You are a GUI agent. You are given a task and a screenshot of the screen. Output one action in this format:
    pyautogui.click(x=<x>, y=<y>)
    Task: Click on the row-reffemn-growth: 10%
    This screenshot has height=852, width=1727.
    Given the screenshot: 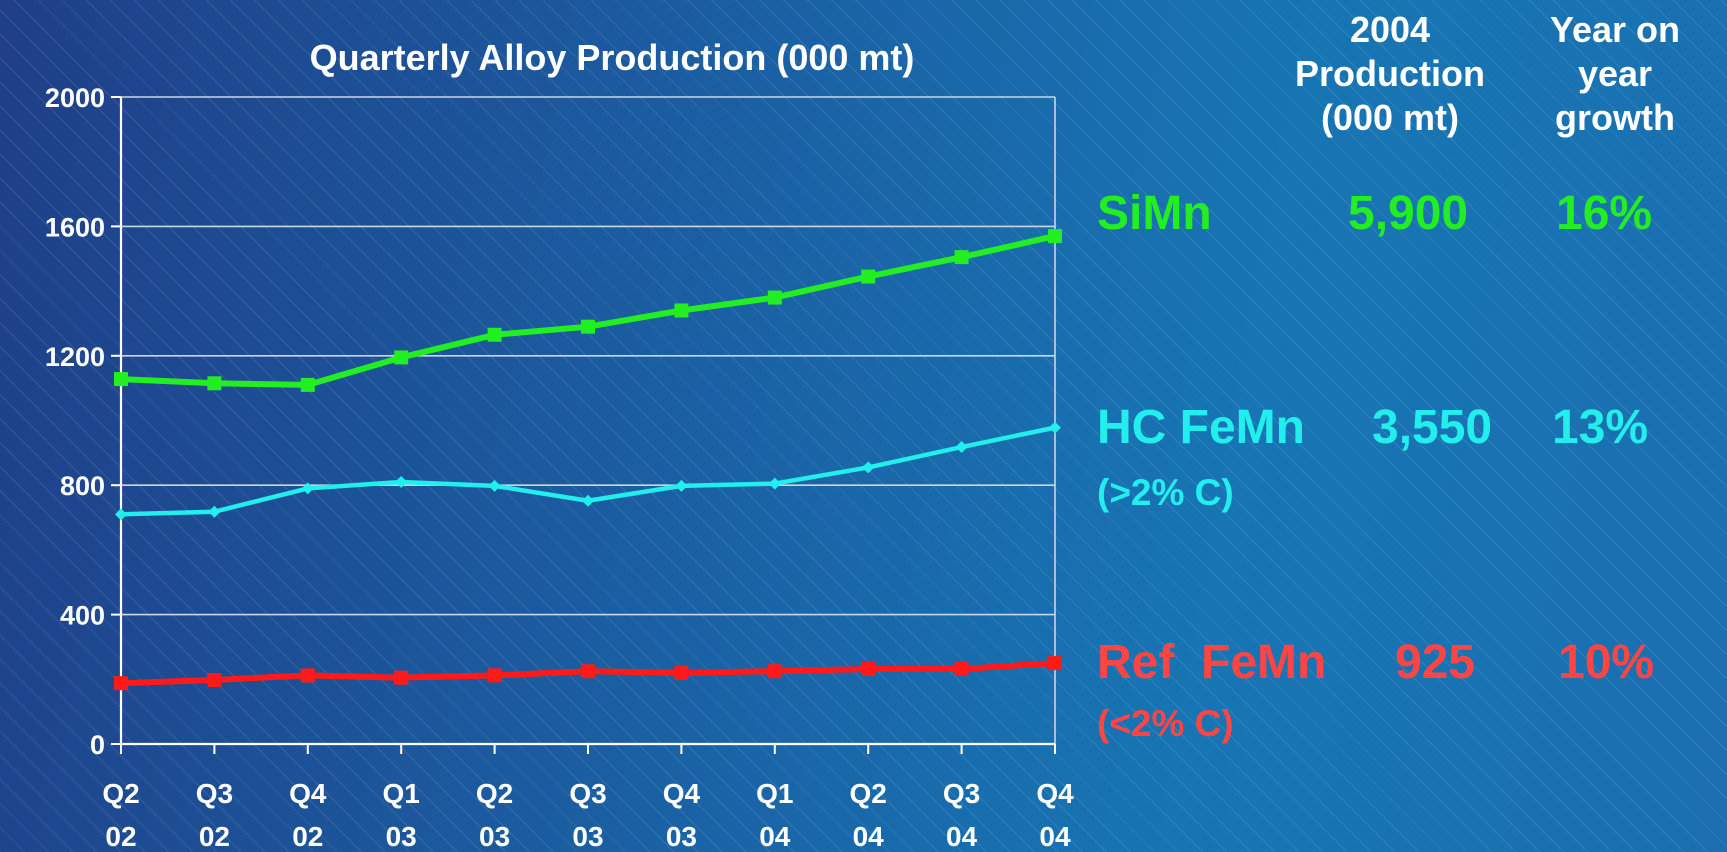 What is the action you would take?
    pyautogui.click(x=1606, y=662)
    